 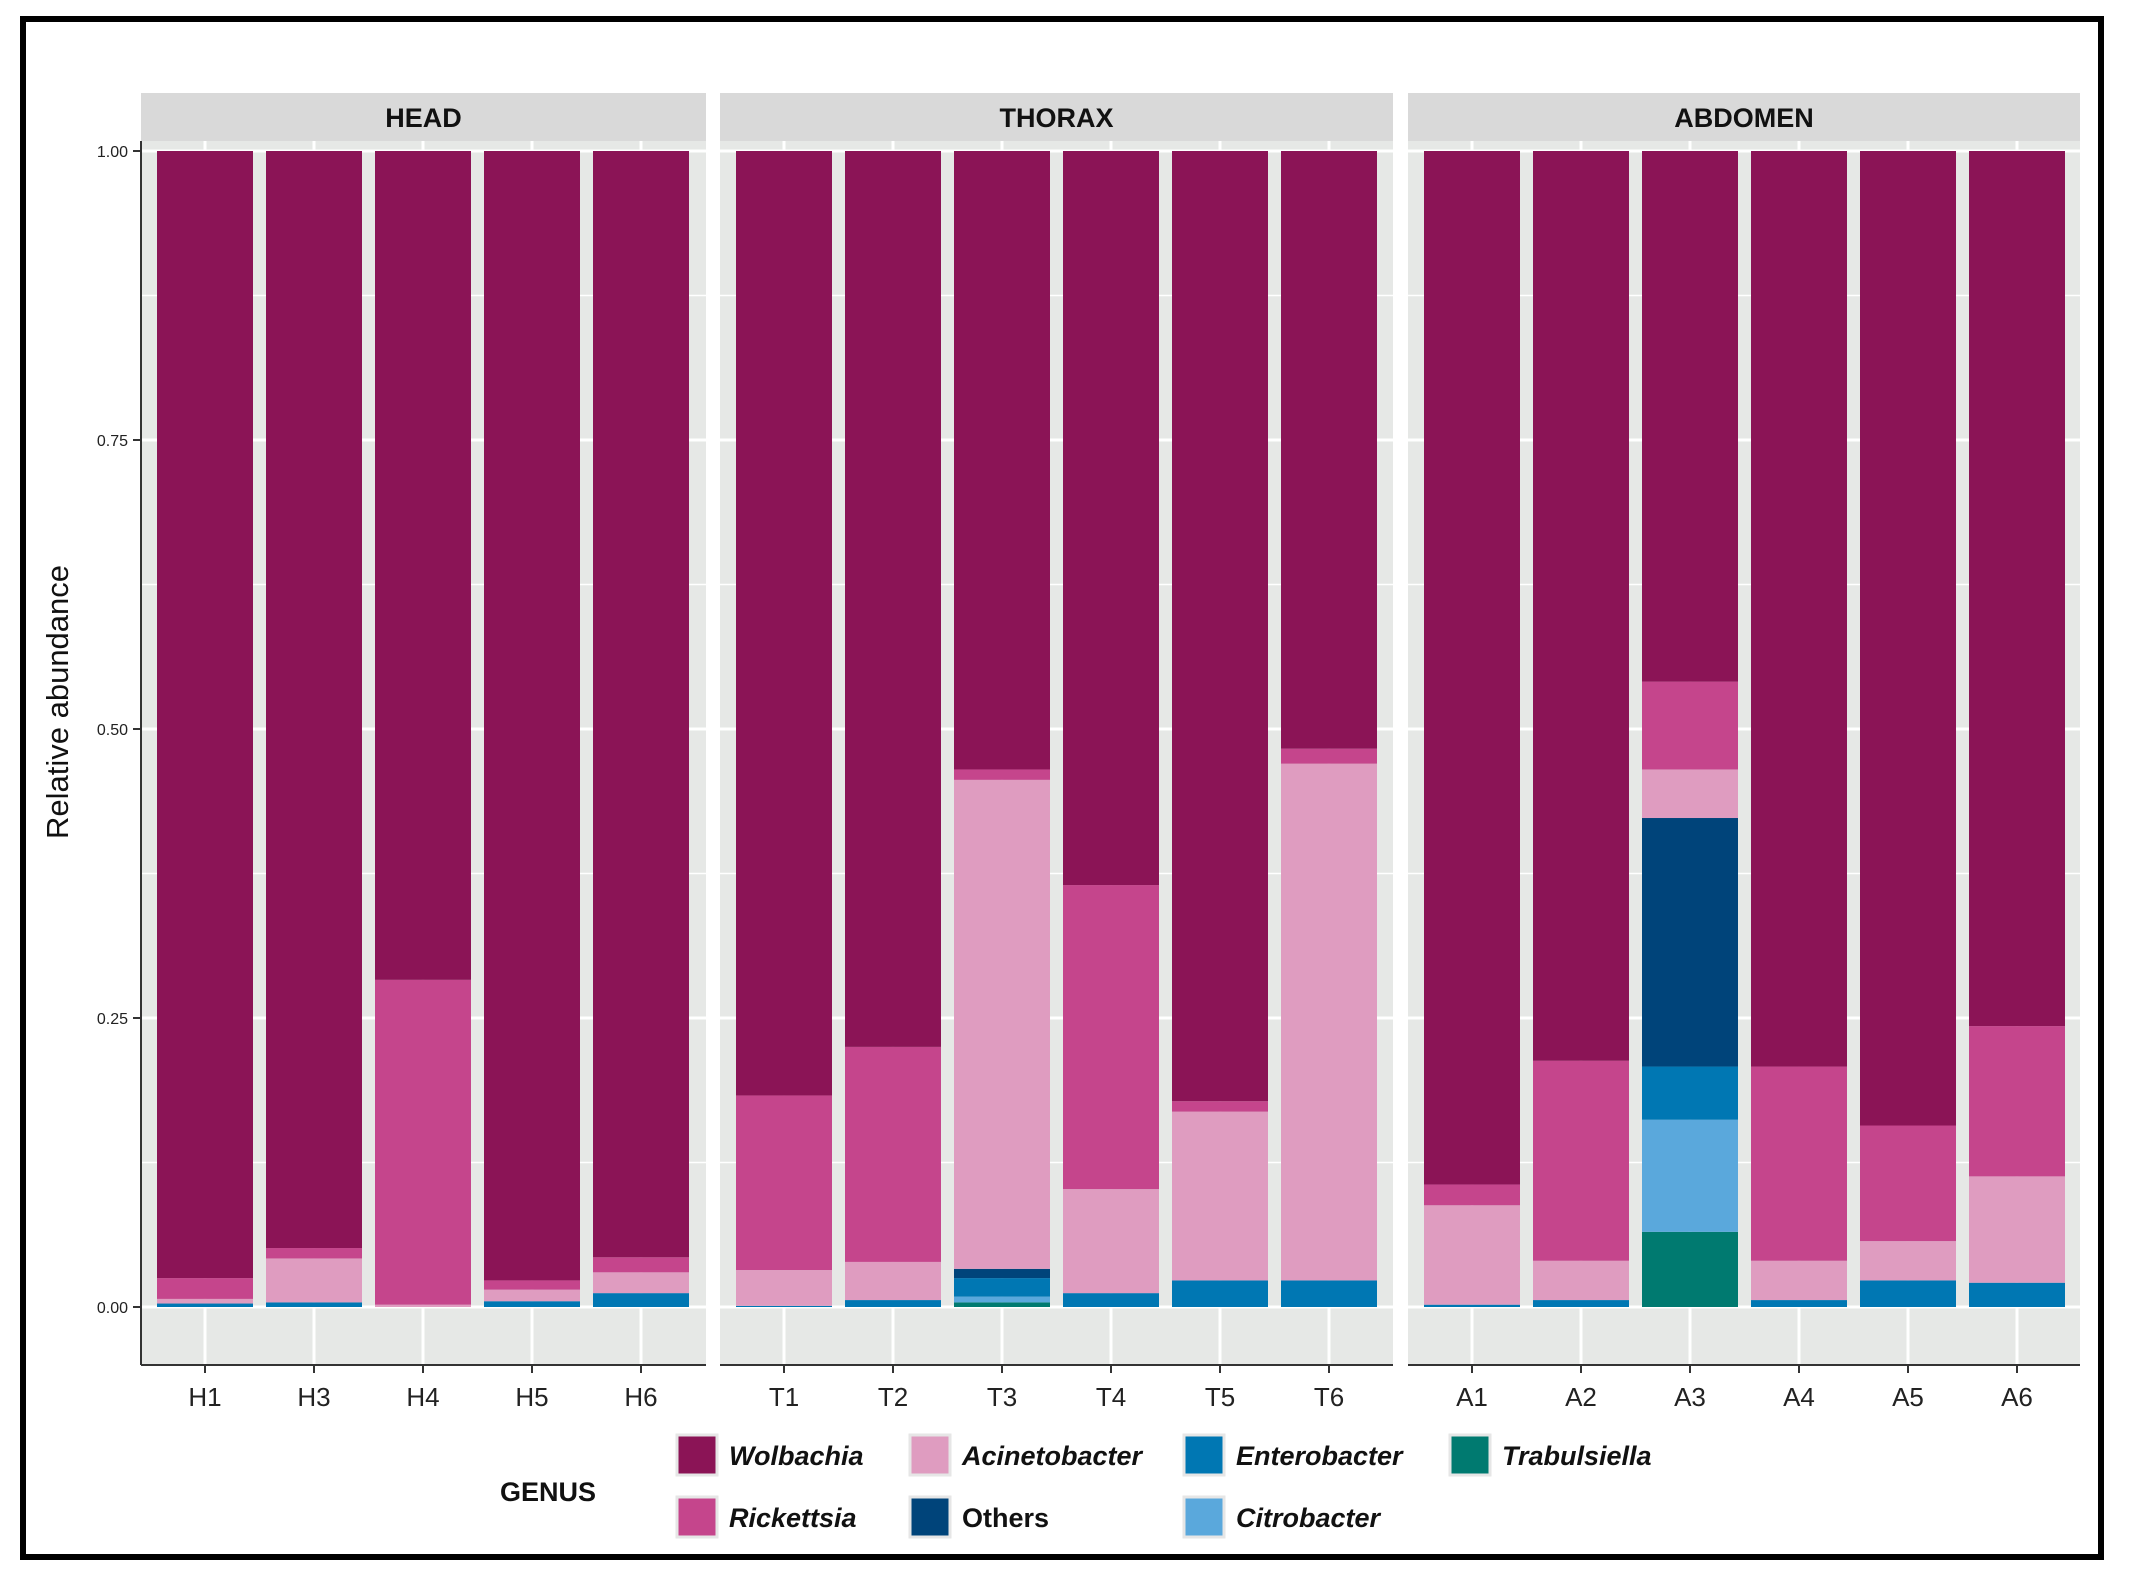 What do you see at coordinates (1002, 729) in the screenshot?
I see `bar-t3` at bounding box center [1002, 729].